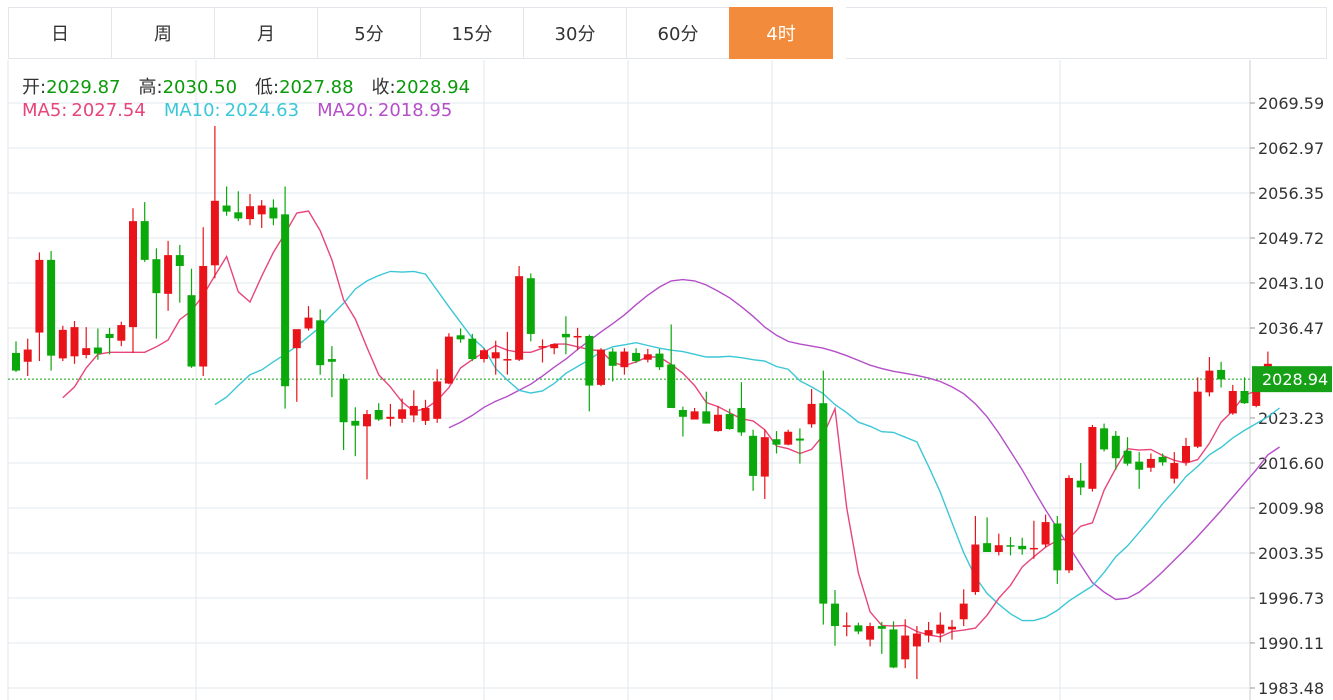 The image size is (1333, 700). I want to click on y-tick-label: 2049.72, so click(1291, 238).